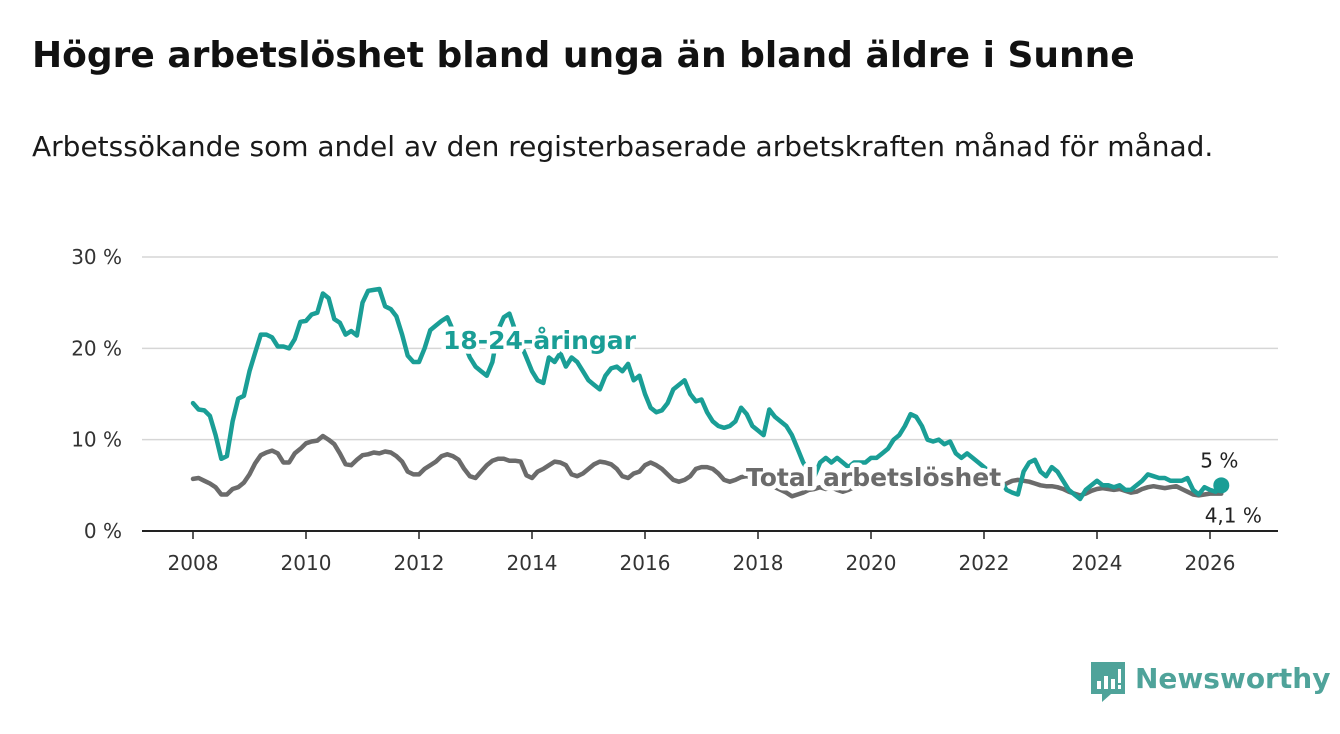 The width and height of the screenshot is (1340, 734). What do you see at coordinates (96, 440) in the screenshot?
I see `y-tick-label: 10 %` at bounding box center [96, 440].